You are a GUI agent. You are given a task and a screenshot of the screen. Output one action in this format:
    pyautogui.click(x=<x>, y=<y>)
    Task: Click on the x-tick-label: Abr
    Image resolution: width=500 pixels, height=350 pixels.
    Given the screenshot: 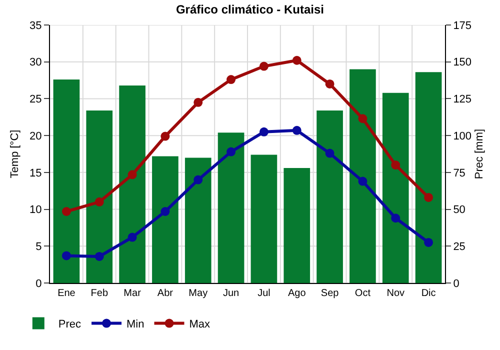 What is the action you would take?
    pyautogui.click(x=165, y=293)
    